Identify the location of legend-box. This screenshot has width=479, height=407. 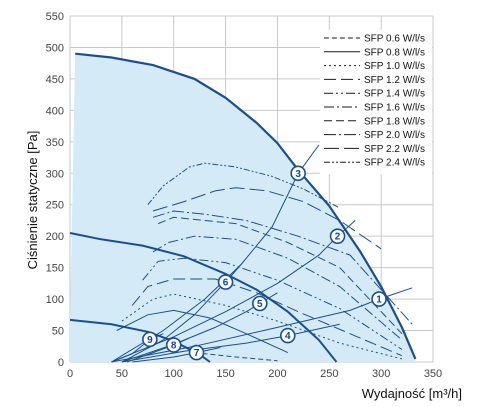
(376, 102).